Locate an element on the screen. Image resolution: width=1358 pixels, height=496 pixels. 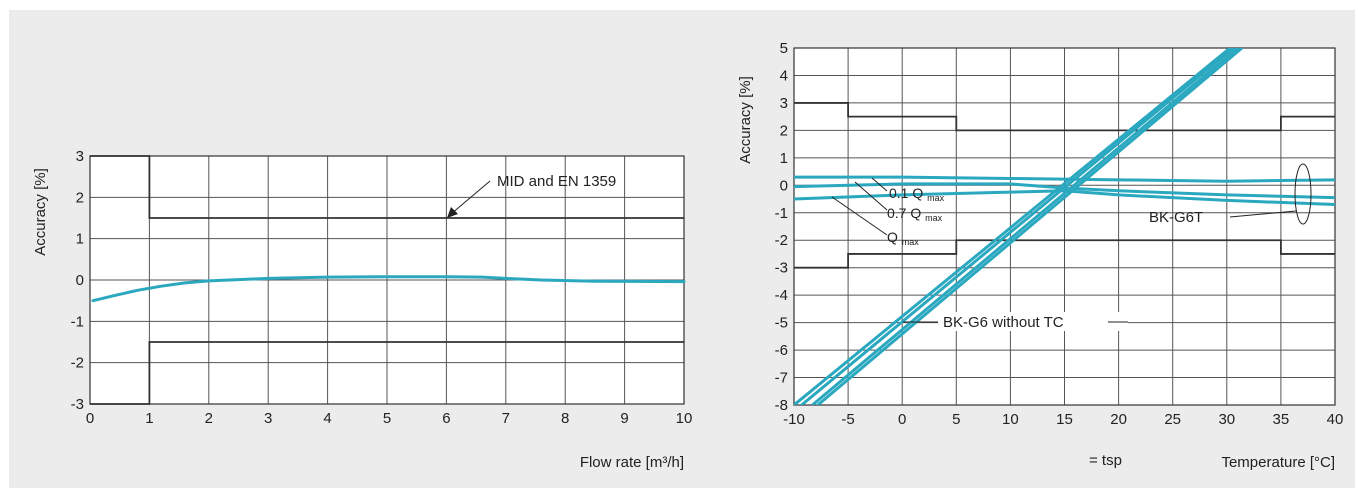
label-q: Q is located at coordinates (892, 237).